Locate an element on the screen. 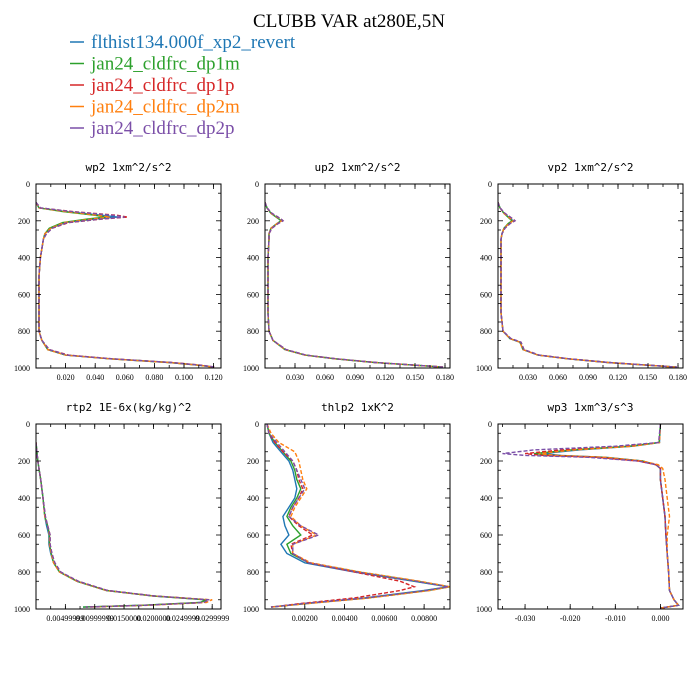  x-tick-label: 0.040 is located at coordinates (95, 377).